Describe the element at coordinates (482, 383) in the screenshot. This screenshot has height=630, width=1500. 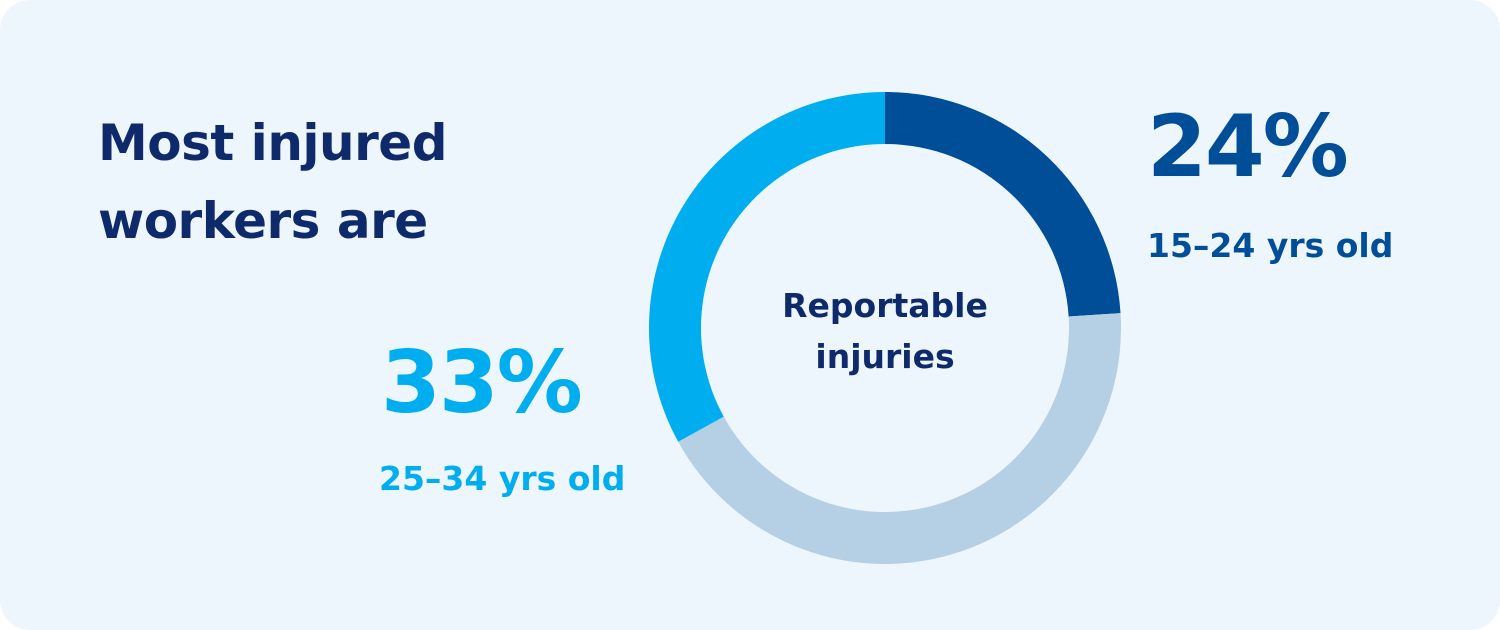
I see `stat-25-34-value: 33%` at that location.